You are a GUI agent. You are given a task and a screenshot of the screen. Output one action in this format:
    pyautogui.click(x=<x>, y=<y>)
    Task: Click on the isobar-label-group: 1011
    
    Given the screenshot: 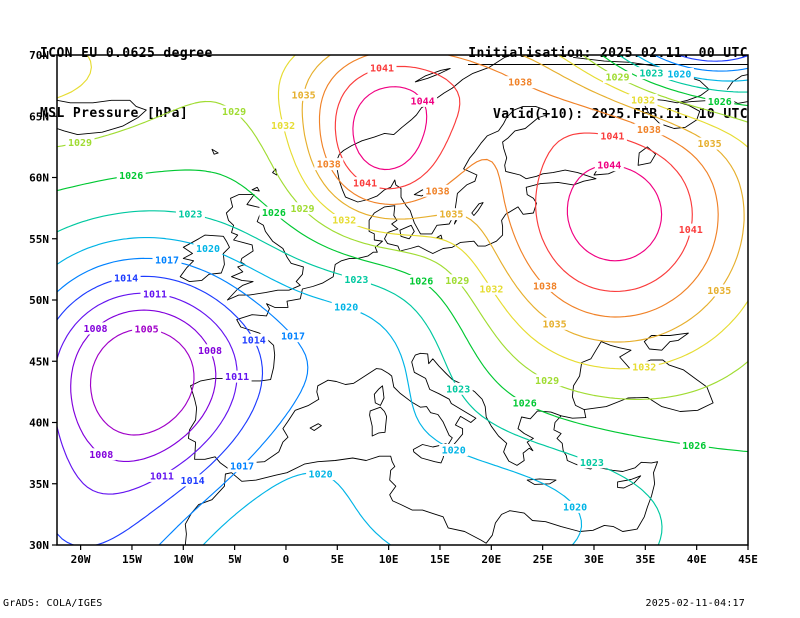 What is the action you would take?
    pyautogui.click(x=162, y=475)
    